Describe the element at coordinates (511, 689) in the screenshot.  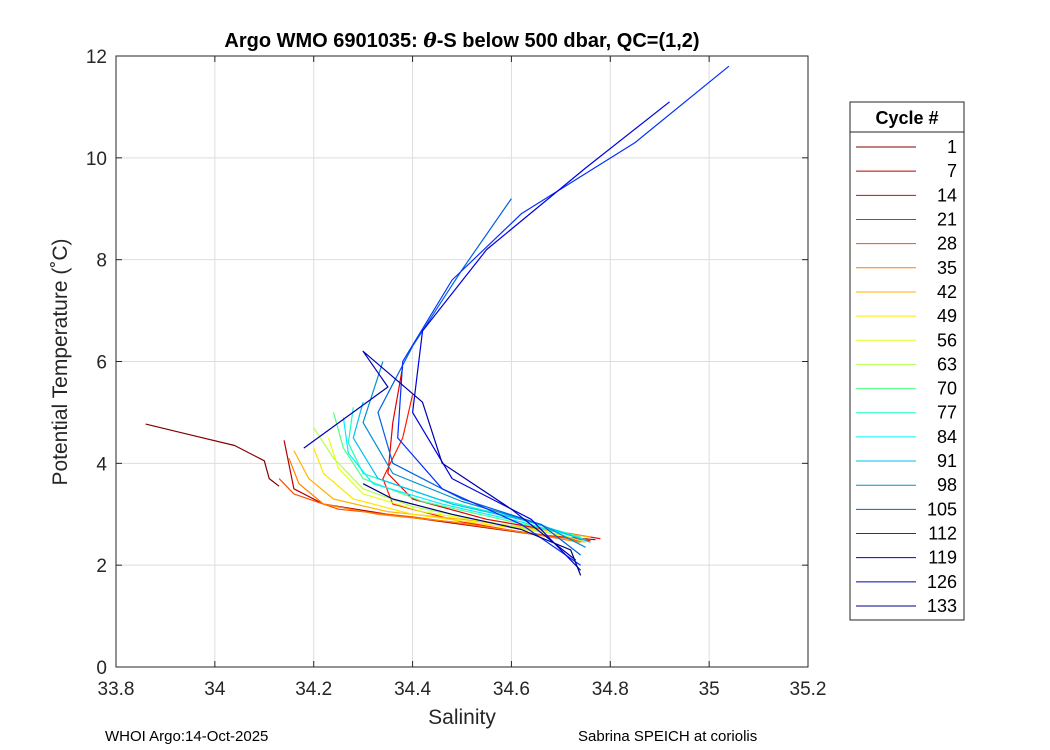
I see `x-tick-label: 34.6` at that location.